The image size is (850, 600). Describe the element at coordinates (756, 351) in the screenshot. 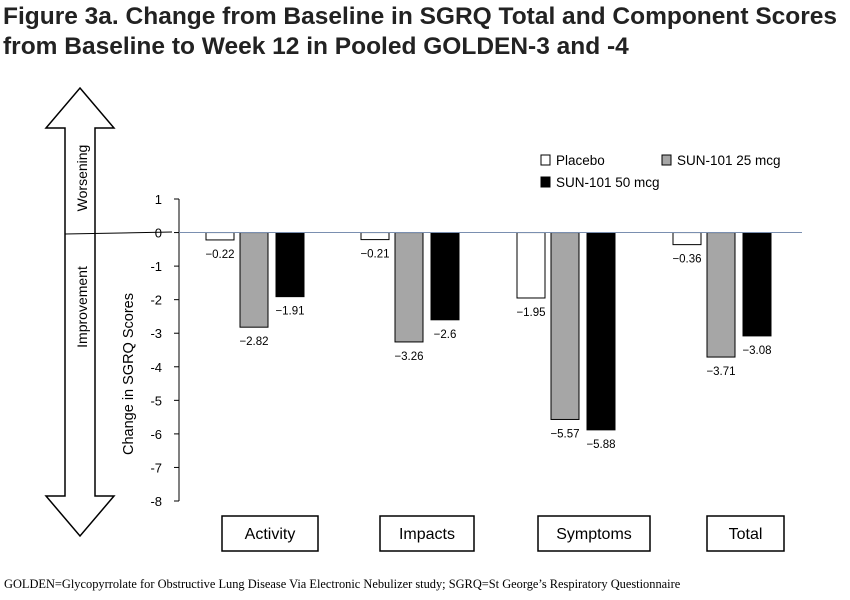

I see `bar-value-label: −3.08` at that location.